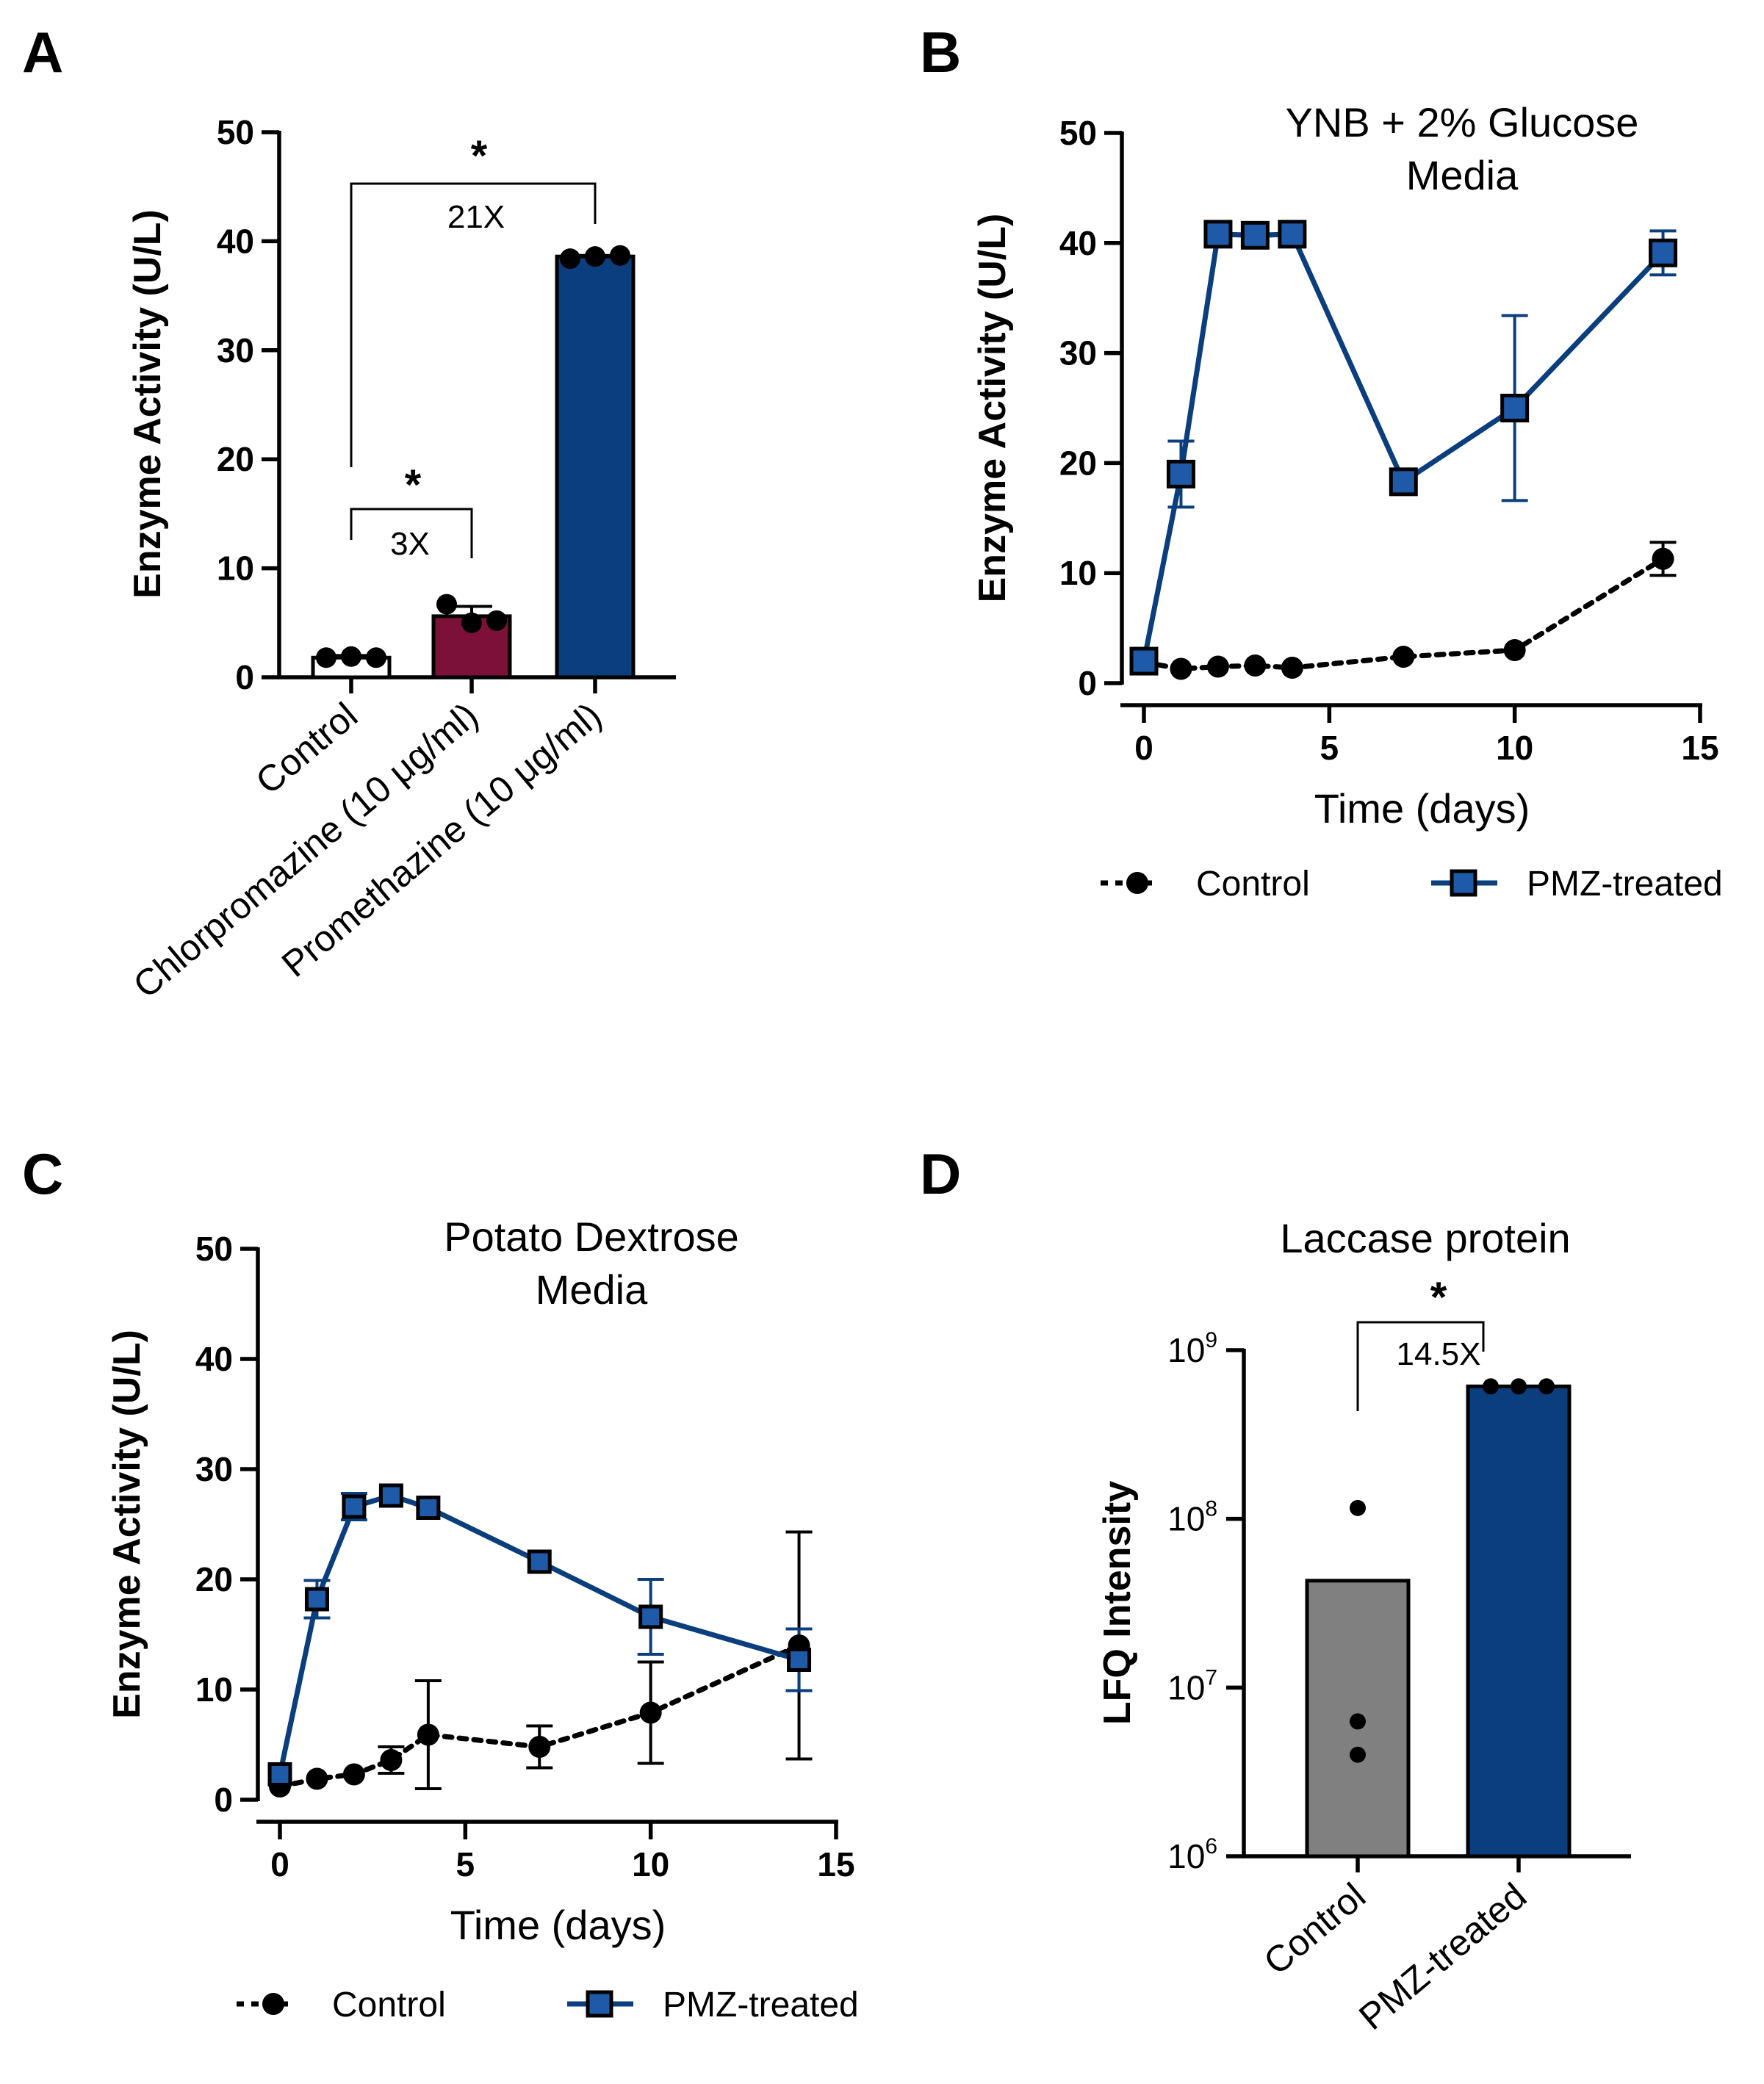  Describe the element at coordinates (236, 350) in the screenshot. I see `panel-a-y-tick-label: 30` at that location.